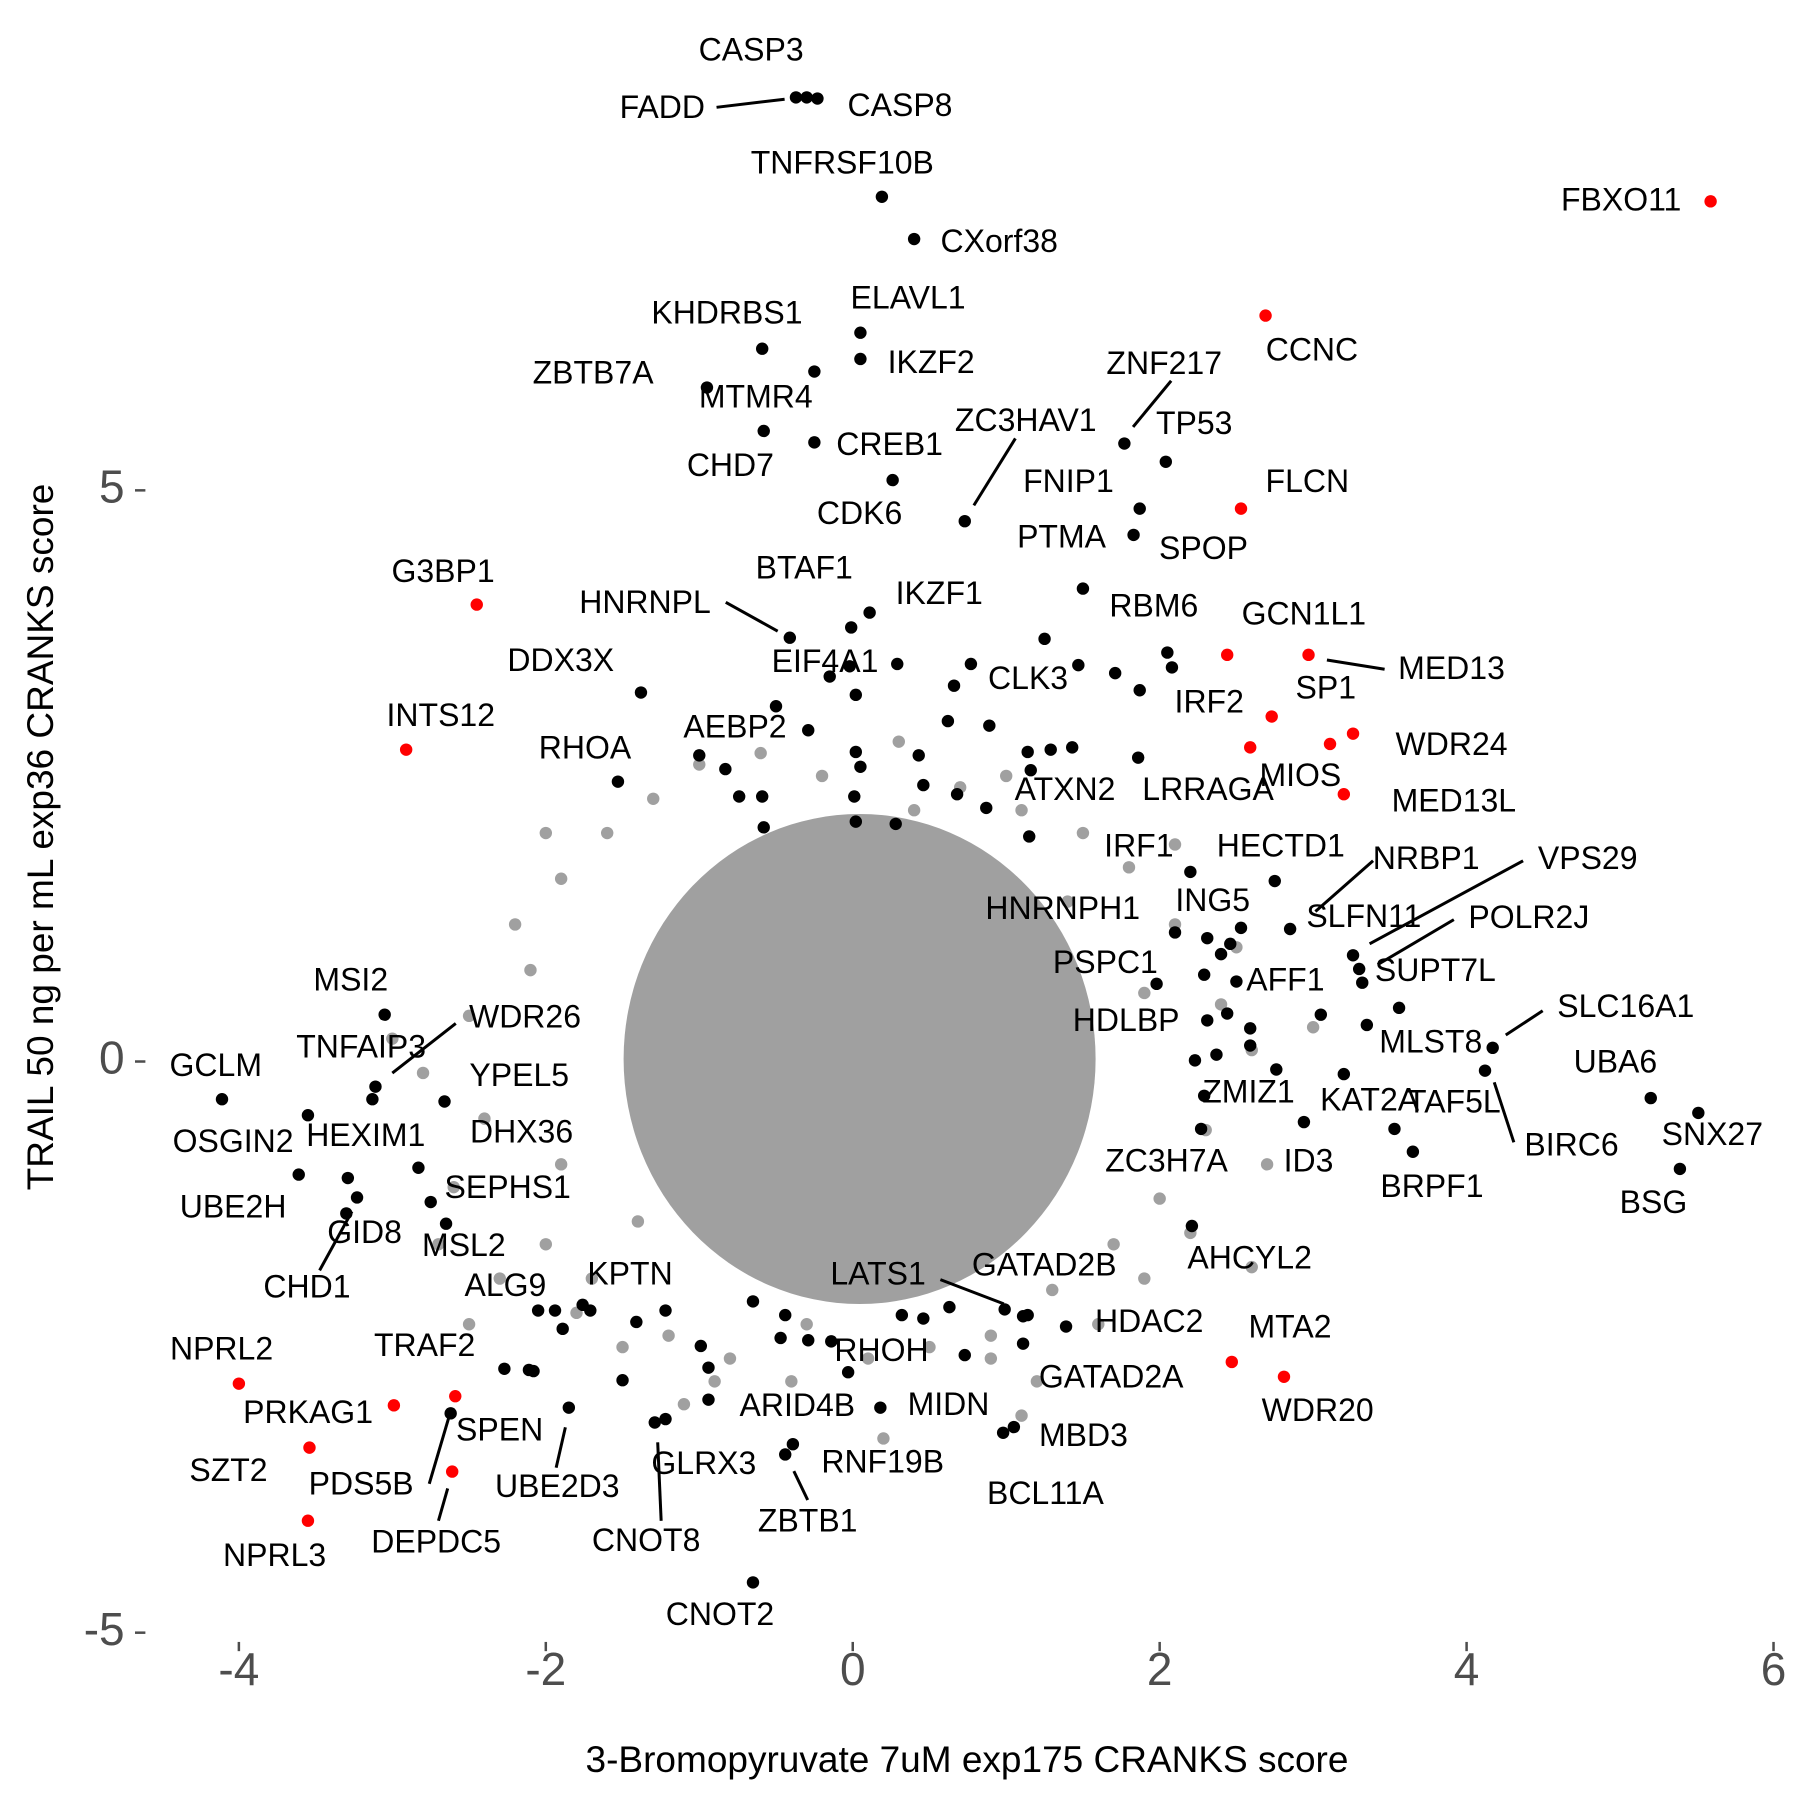 The height and width of the screenshot is (1800, 1800). What do you see at coordinates (1160, 1669) in the screenshot?
I see `x-tick-label: 2` at bounding box center [1160, 1669].